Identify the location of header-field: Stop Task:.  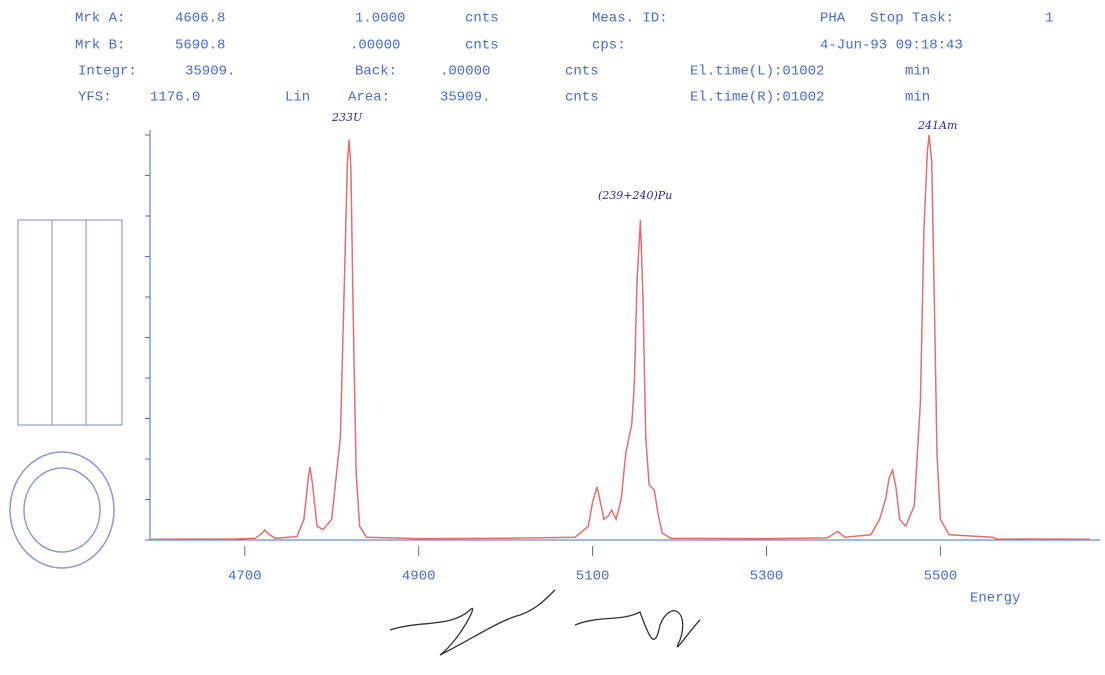
(912, 19).